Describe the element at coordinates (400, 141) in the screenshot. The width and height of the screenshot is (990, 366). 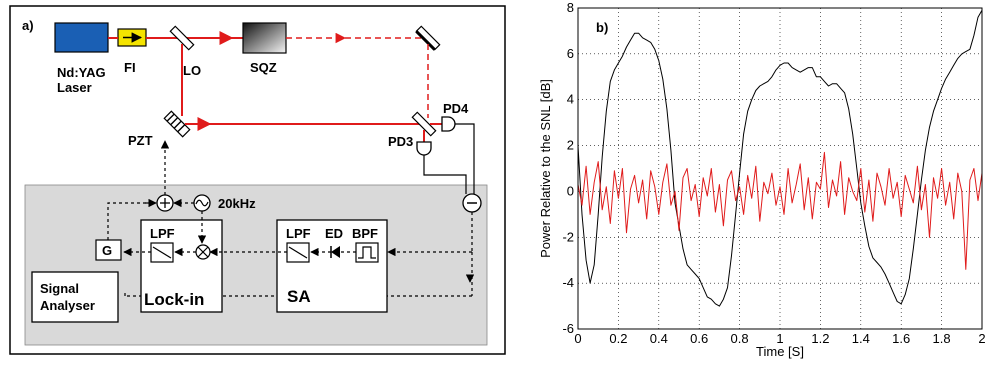
I see `pd3-label: PD3` at that location.